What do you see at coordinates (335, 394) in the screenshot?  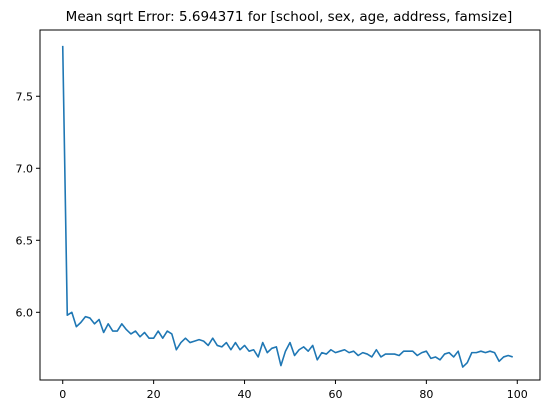 I see `x-tick-label: 60` at bounding box center [335, 394].